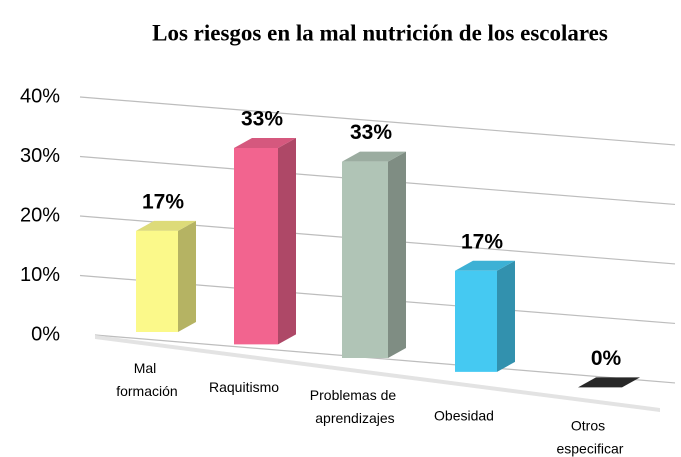 This screenshot has width=681, height=457. I want to click on x-tick-label: Obesidad, so click(464, 415).